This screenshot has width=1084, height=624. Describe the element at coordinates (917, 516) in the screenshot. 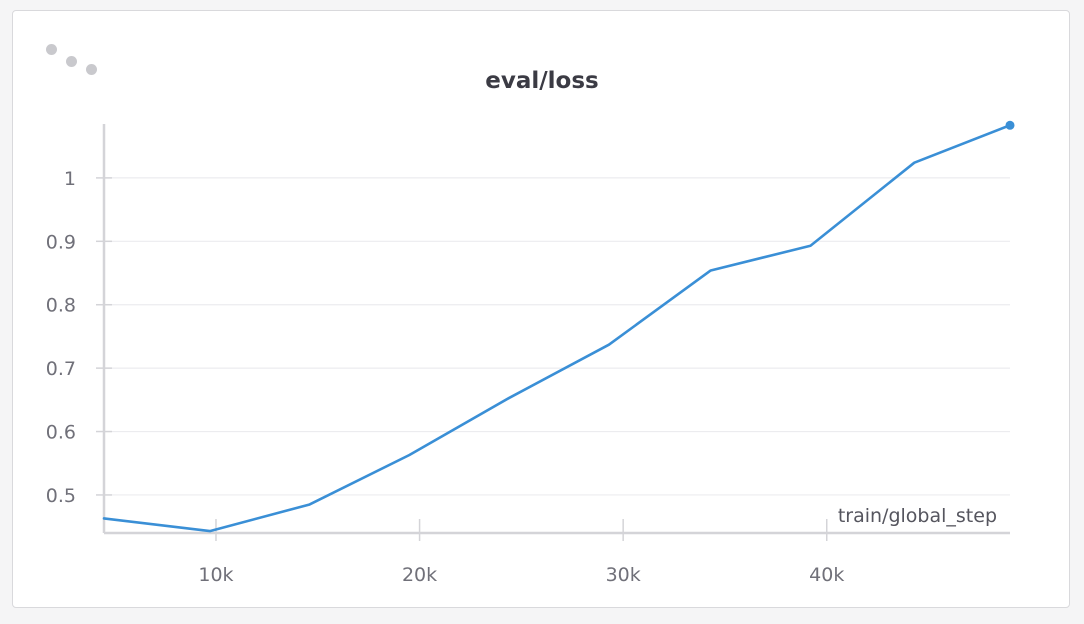

I see `x-axis-title: train/global_step` at that location.